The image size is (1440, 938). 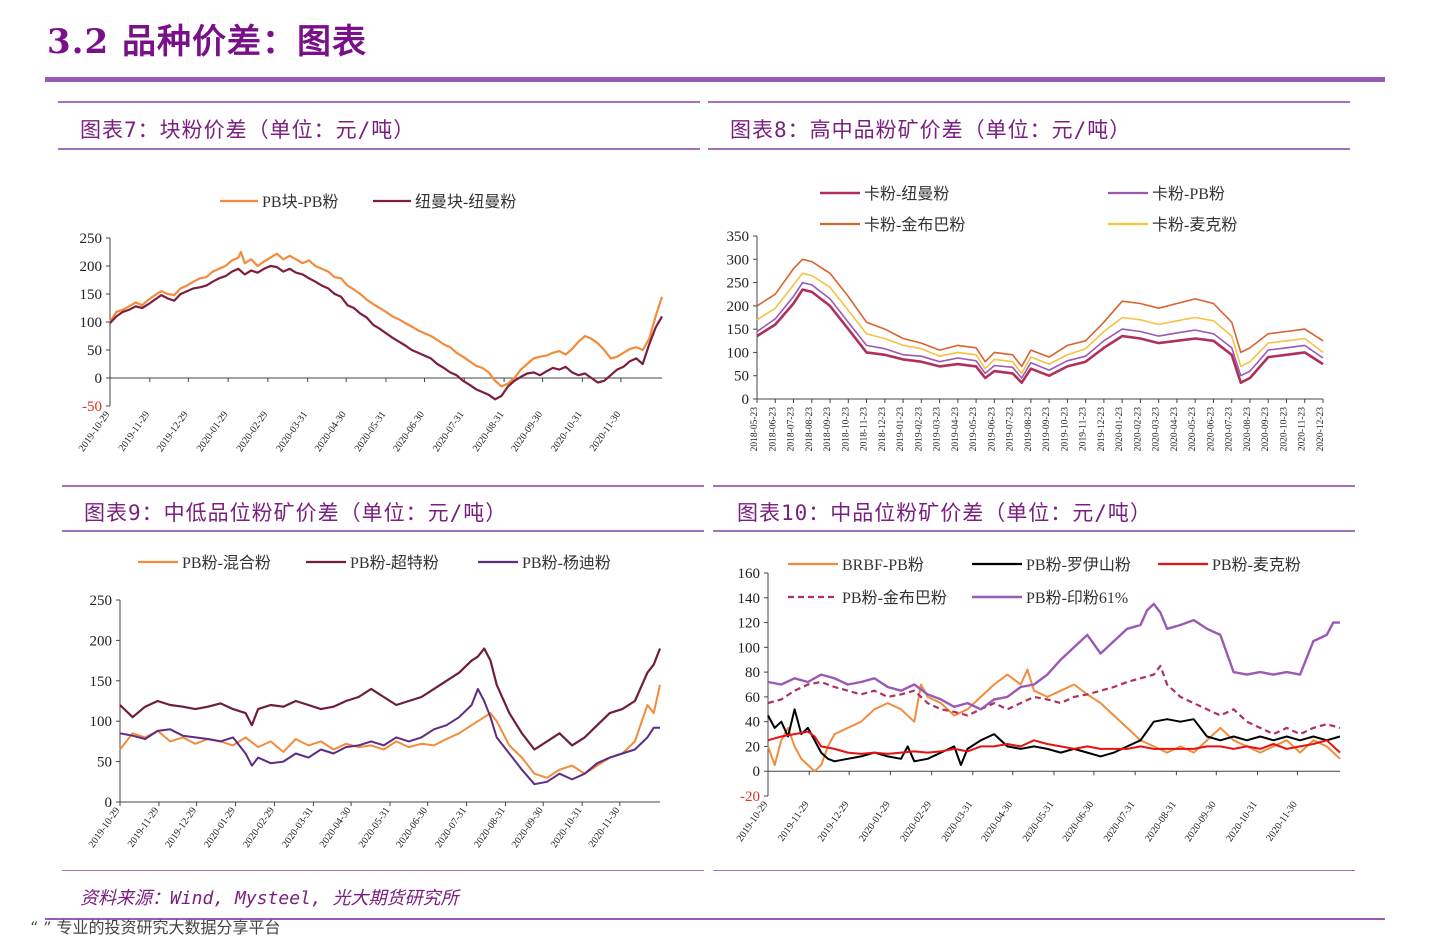 I want to click on x-tick-label: 2020-03-23, so click(x=1157, y=429).